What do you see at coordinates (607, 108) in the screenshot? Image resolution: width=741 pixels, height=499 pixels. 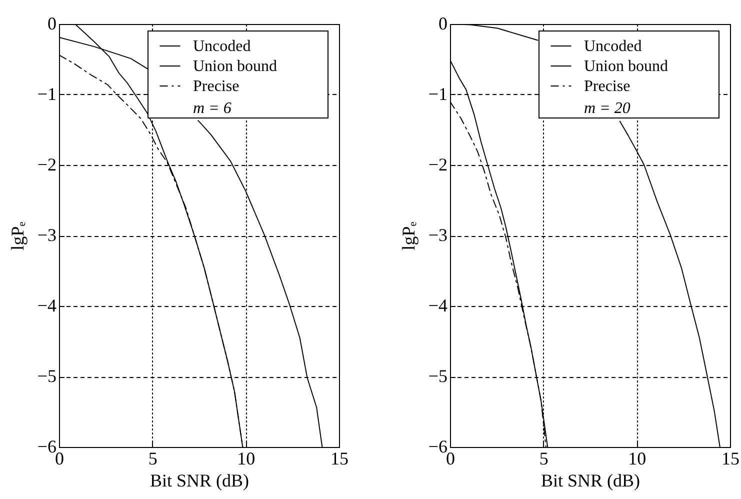 I see `annotation: m = 20` at bounding box center [607, 108].